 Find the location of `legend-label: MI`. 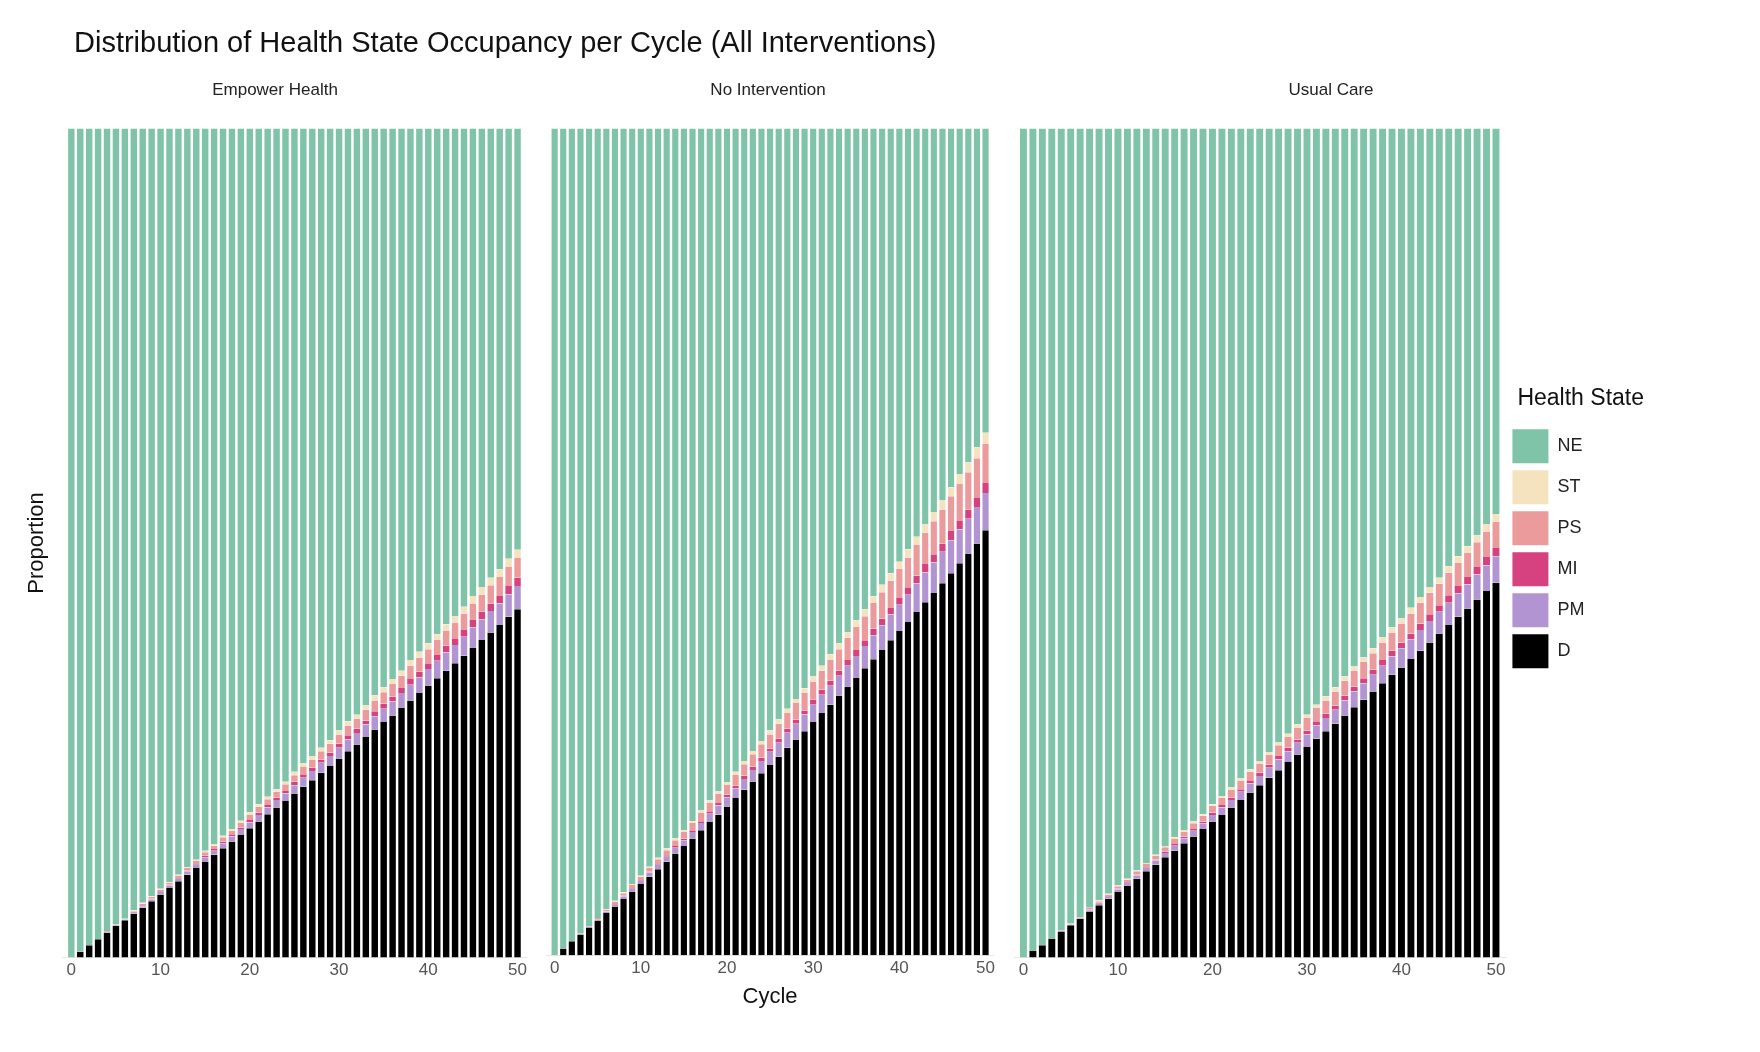

legend-label: MI is located at coordinates (1567, 568).